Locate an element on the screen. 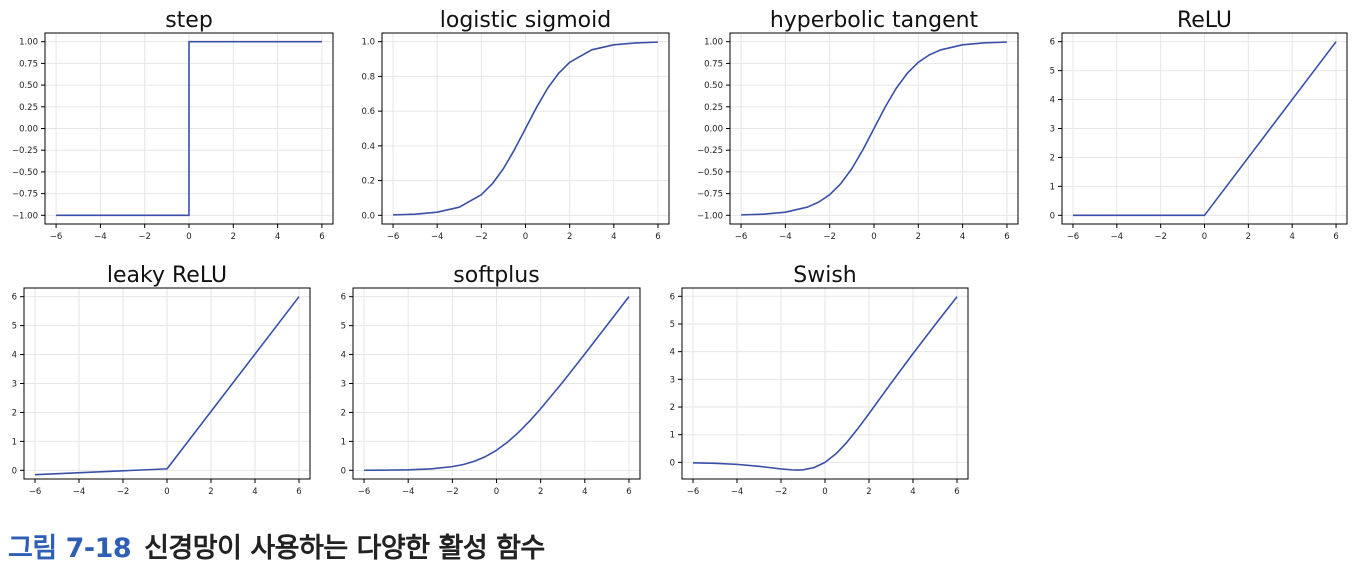 The width and height of the screenshot is (1360, 565). swish-xtick-label: 0 is located at coordinates (824, 492).